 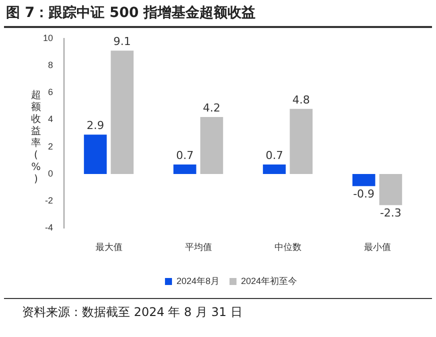 I want to click on y-tick-label: 4, so click(x=51, y=119).